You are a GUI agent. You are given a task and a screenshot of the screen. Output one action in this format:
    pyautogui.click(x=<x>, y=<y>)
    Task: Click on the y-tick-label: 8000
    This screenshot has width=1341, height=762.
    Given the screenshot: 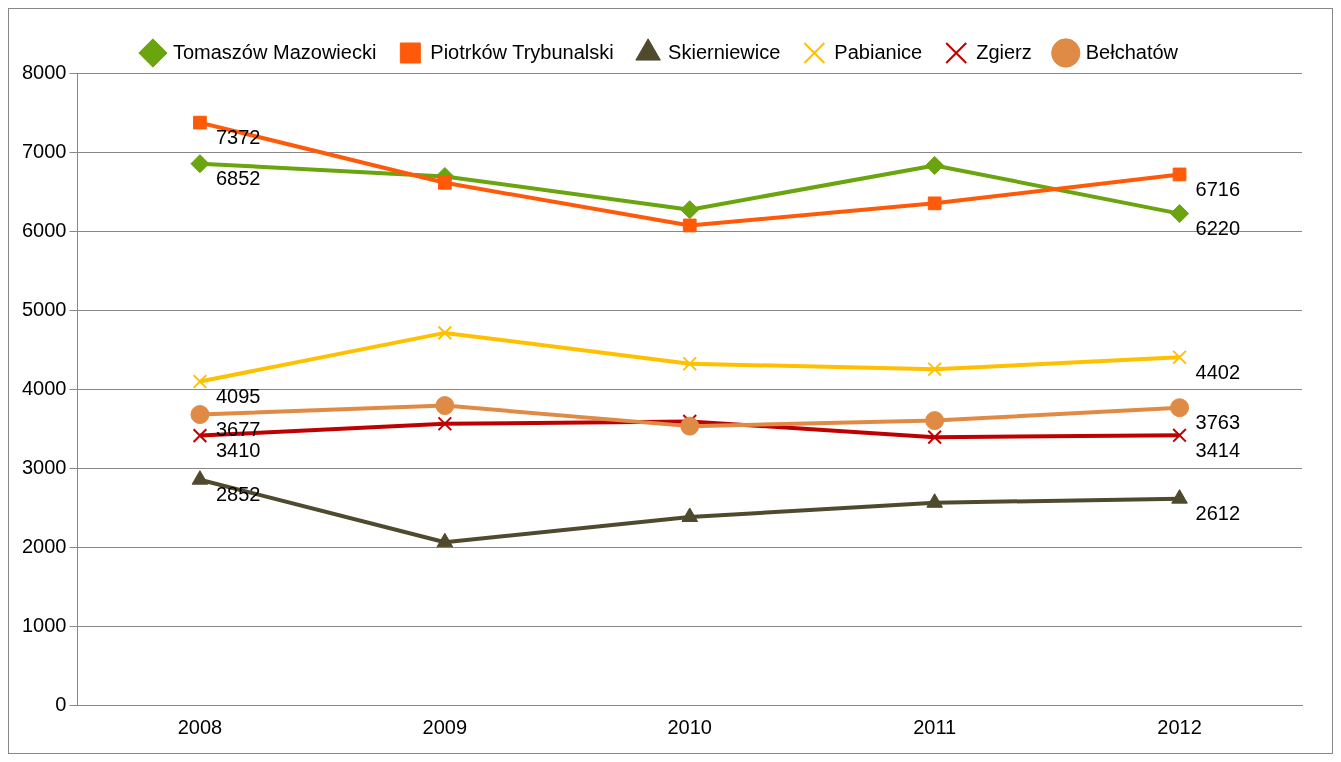 What is the action you would take?
    pyautogui.click(x=44, y=71)
    